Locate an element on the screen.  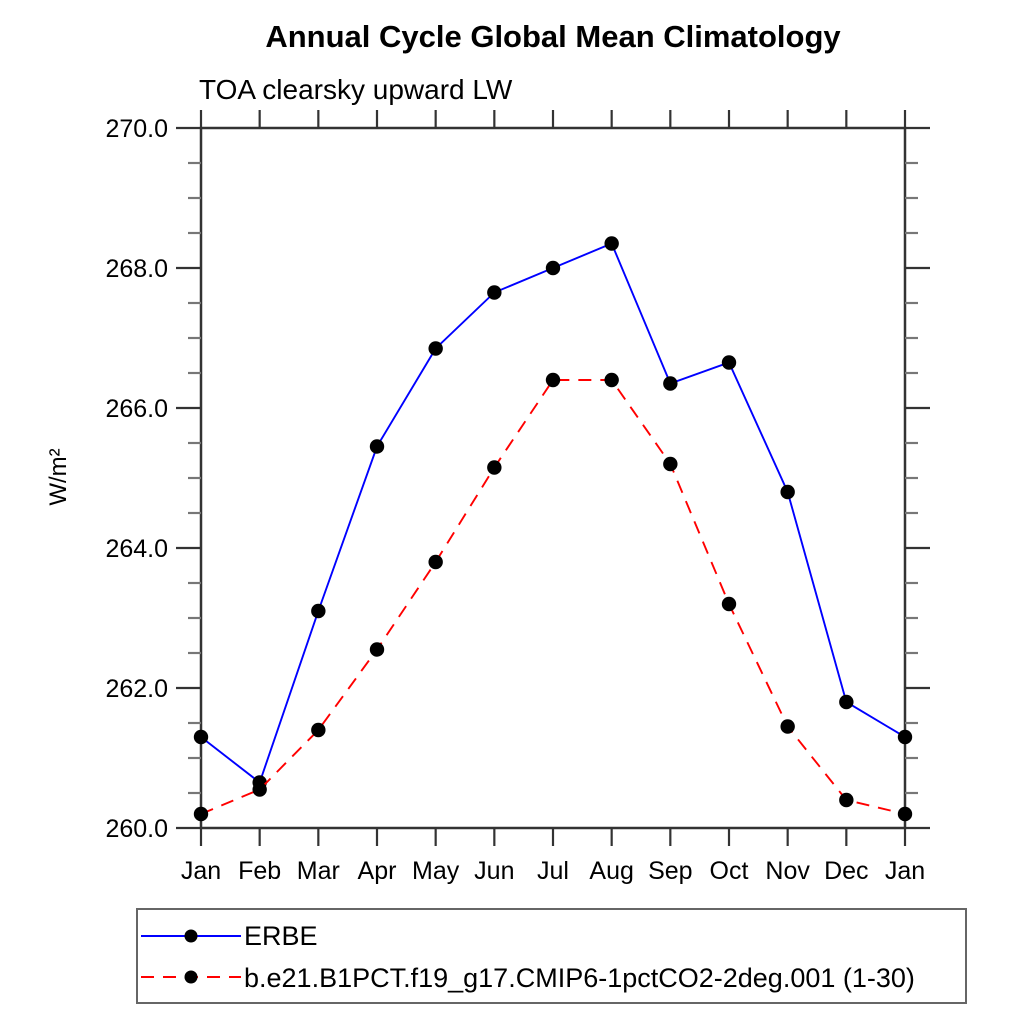
y-tick-label: 262.0 is located at coordinates (136, 689).